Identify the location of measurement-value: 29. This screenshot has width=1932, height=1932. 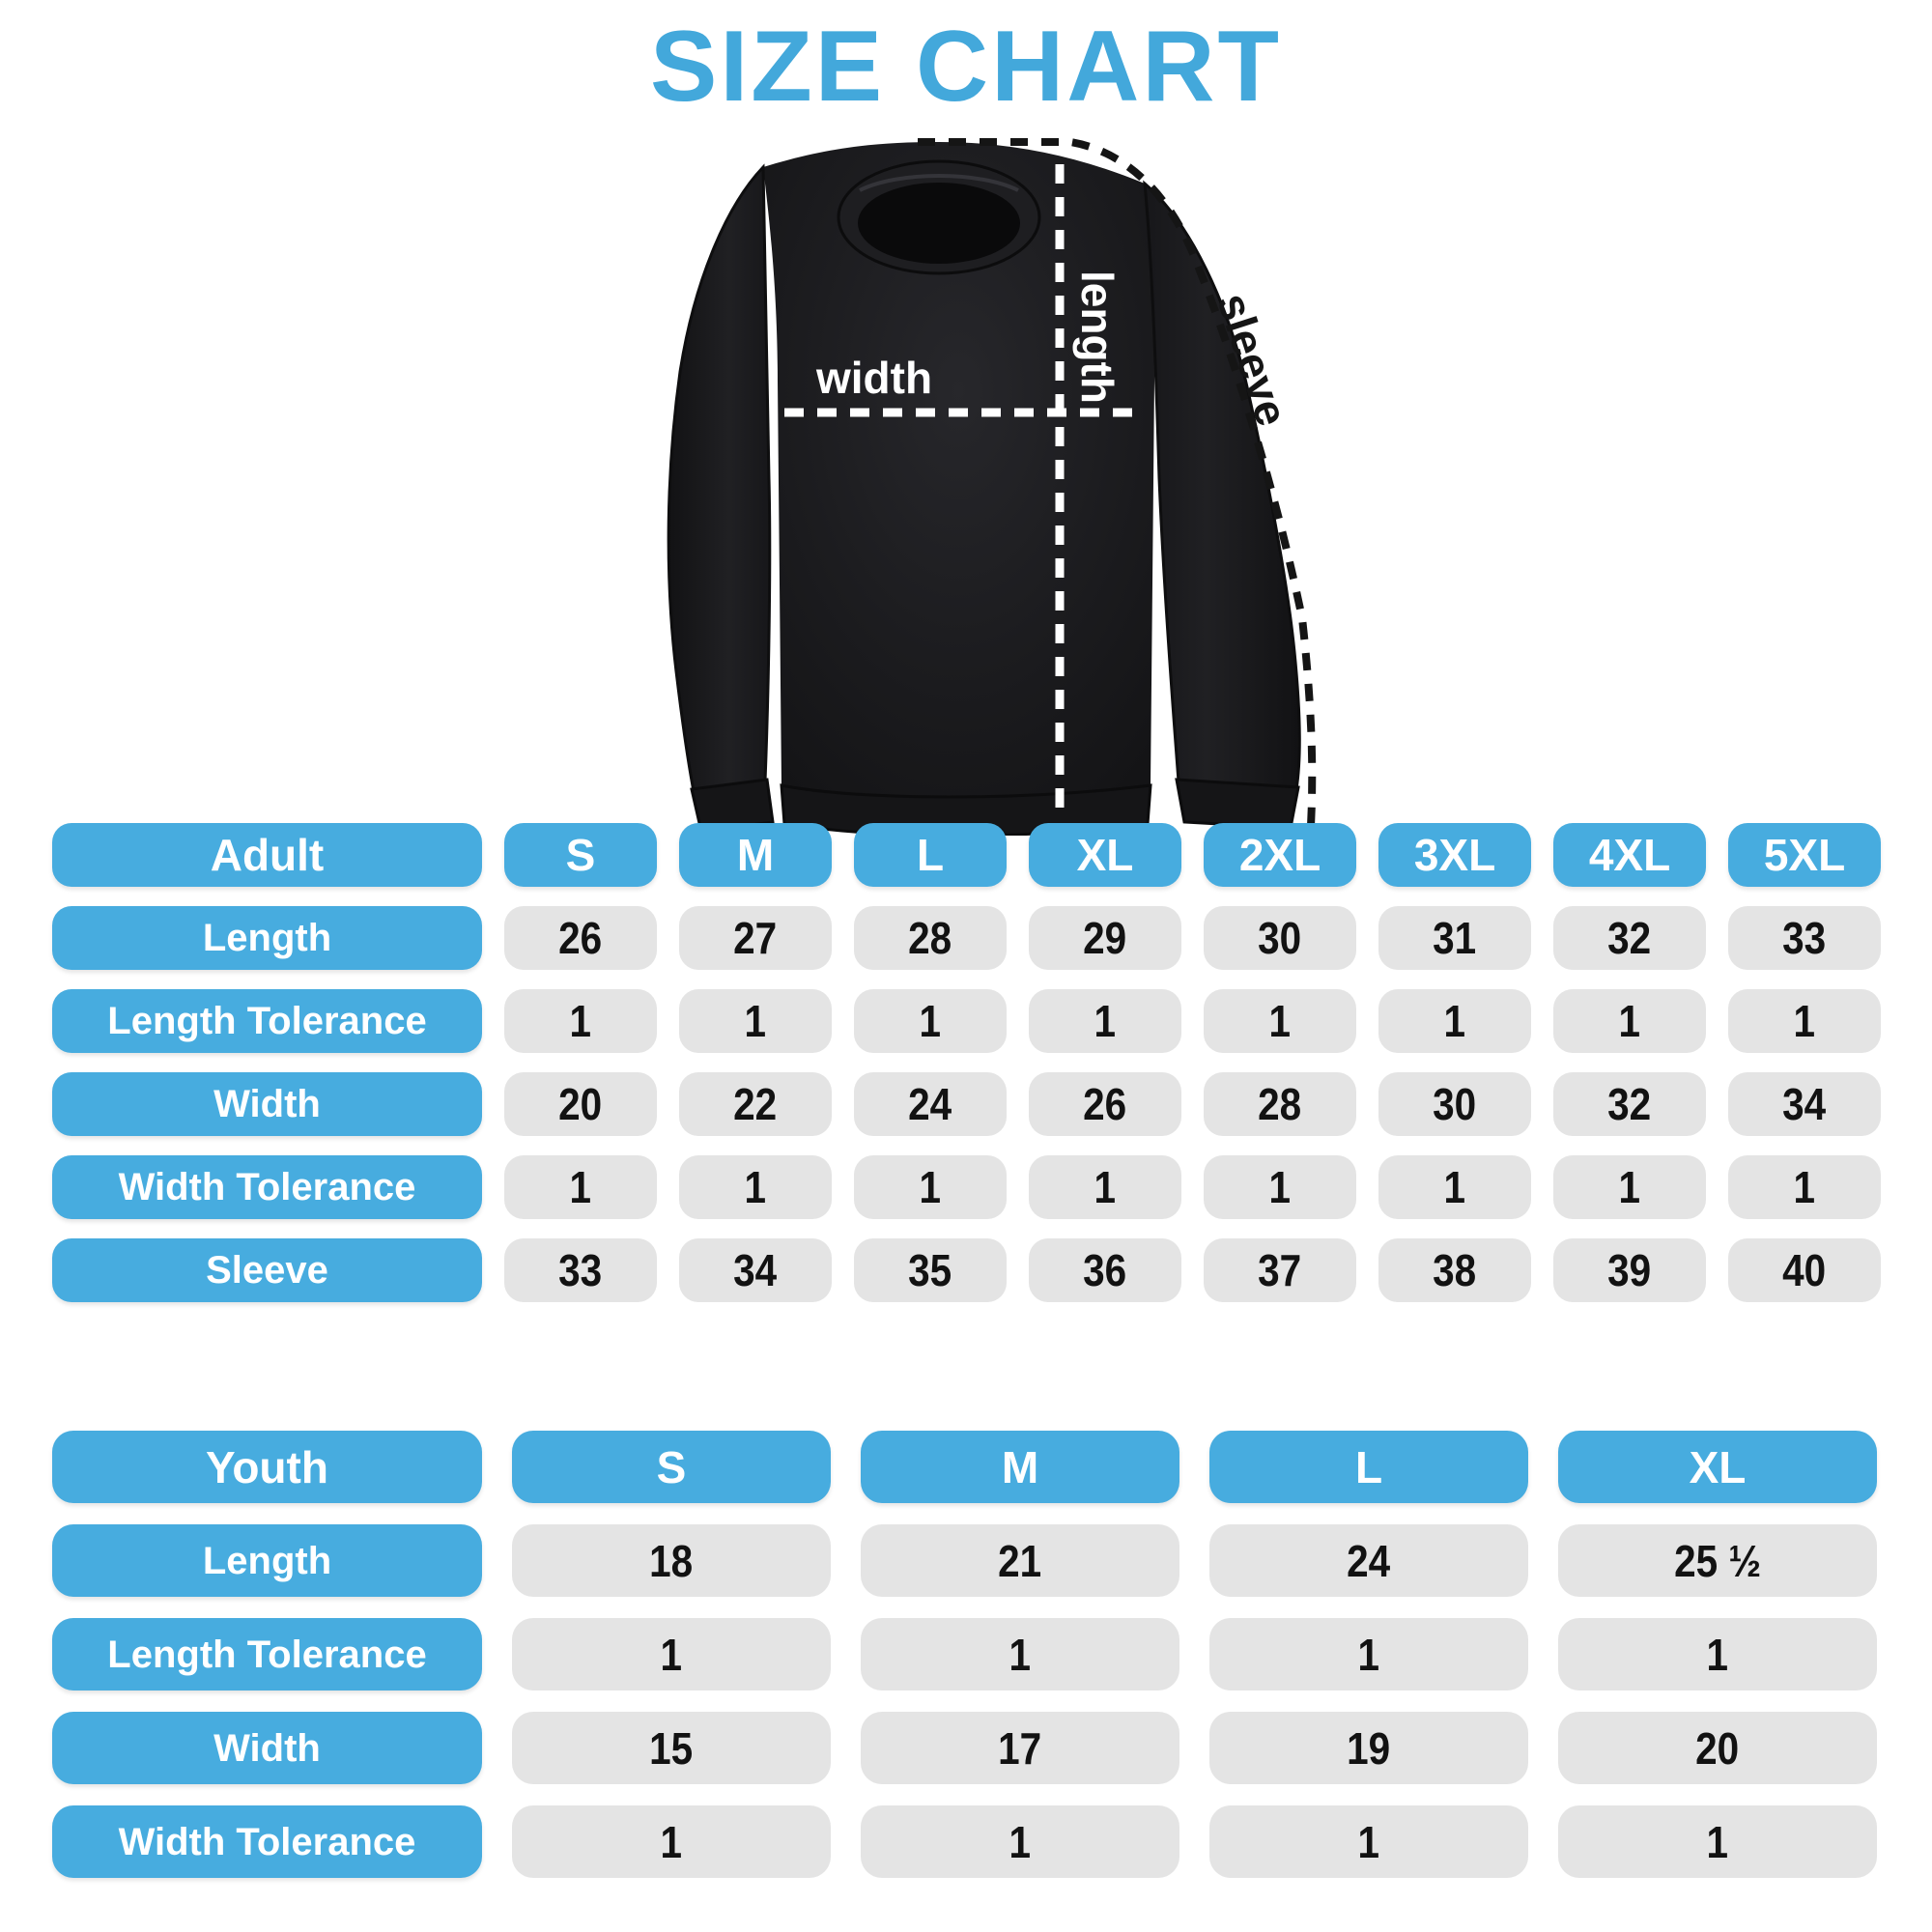
(1105, 938).